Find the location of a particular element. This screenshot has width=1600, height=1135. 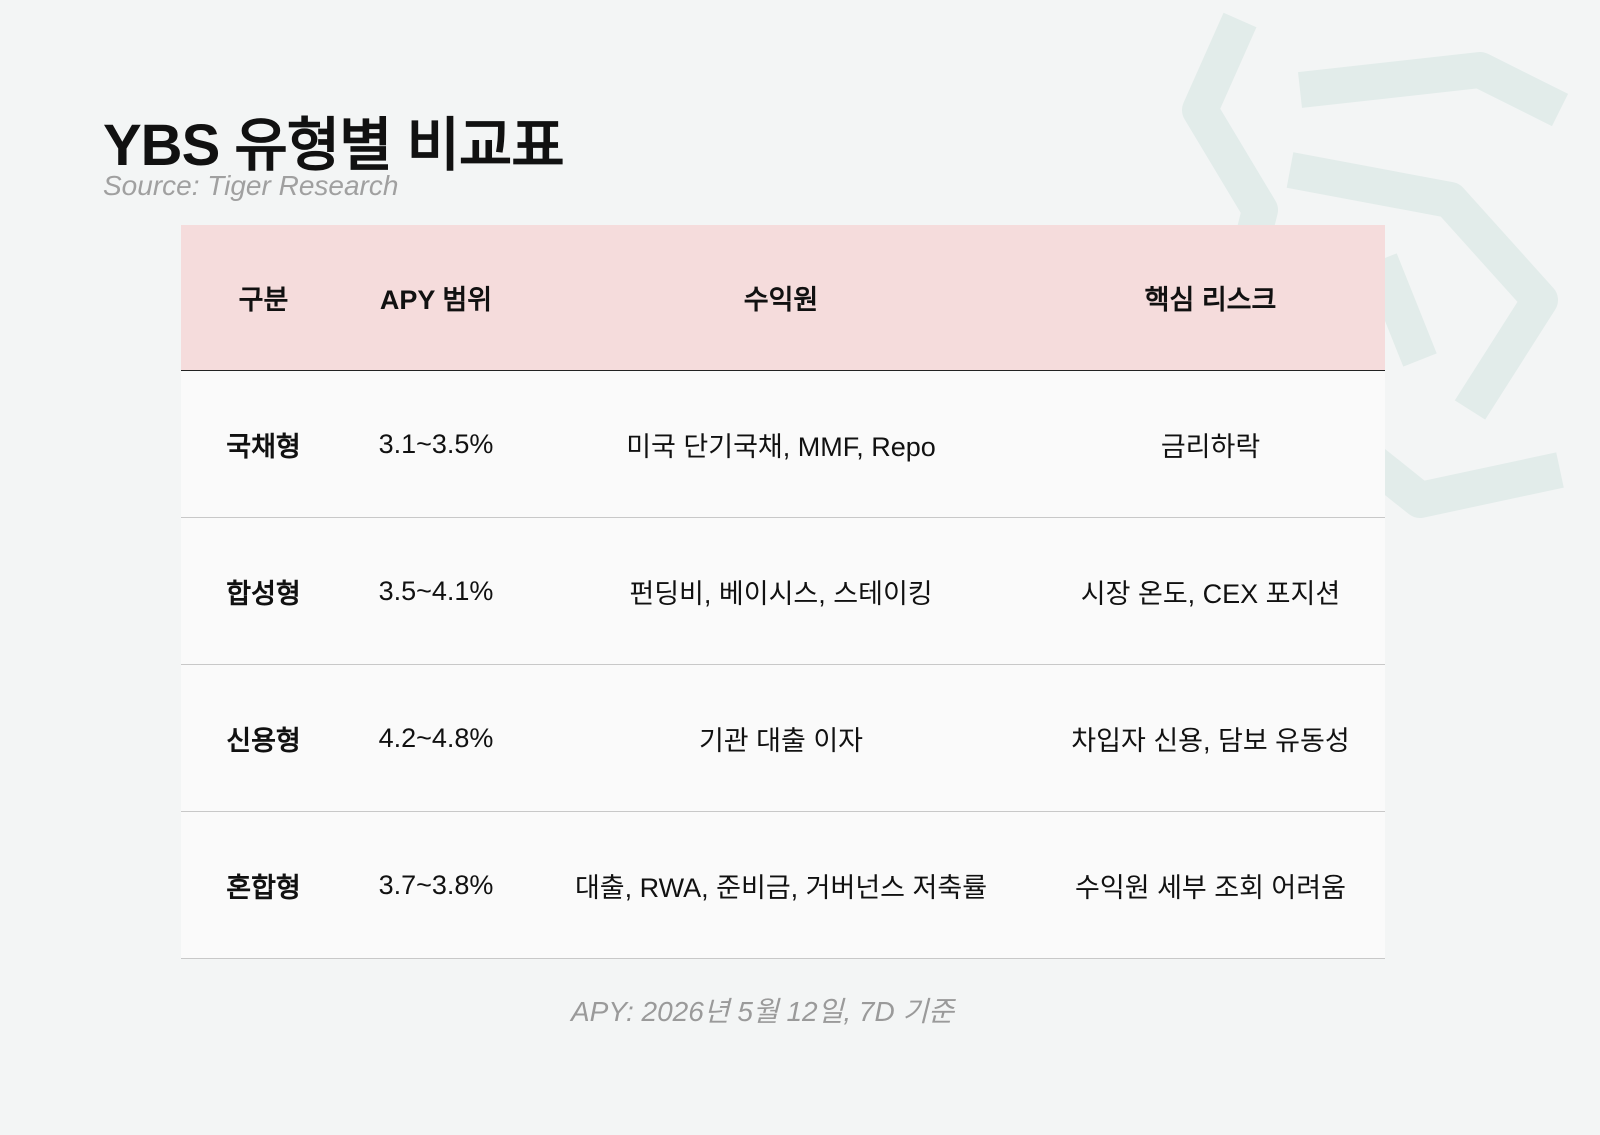

table-cell: 금리하락 is located at coordinates (1210, 446).